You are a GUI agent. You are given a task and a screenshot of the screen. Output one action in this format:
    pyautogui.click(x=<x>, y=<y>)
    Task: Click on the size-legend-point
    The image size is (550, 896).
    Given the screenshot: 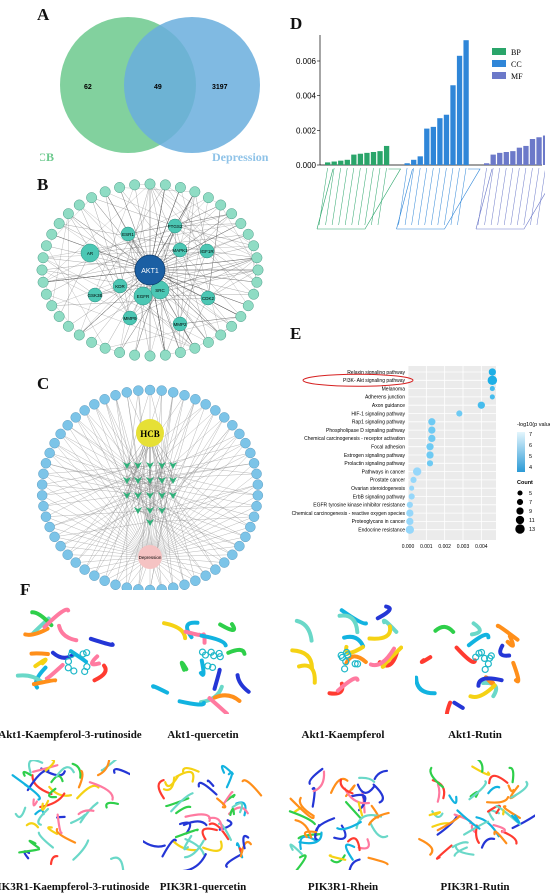 What is the action you would take?
    pyautogui.click(x=520, y=529)
    